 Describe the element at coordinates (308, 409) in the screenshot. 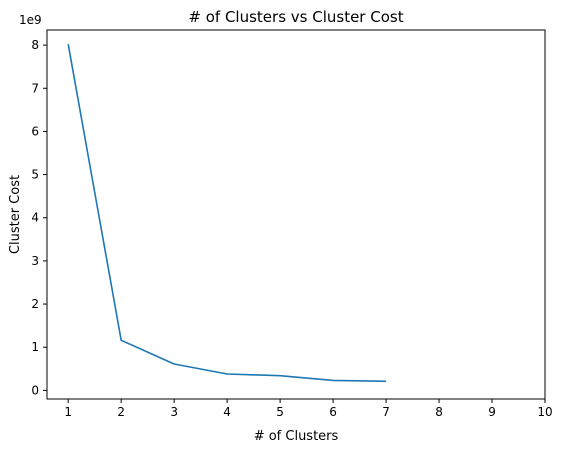

I see `x-axis-ticks: 1 2 3 4 5 6 7 8 9 10` at that location.